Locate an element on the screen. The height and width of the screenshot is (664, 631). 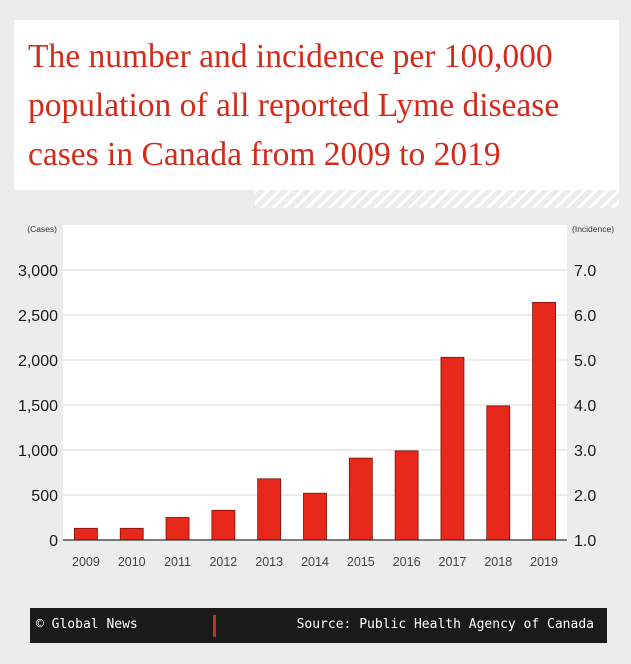
y2-tick-label: 2.0 is located at coordinates (585, 496).